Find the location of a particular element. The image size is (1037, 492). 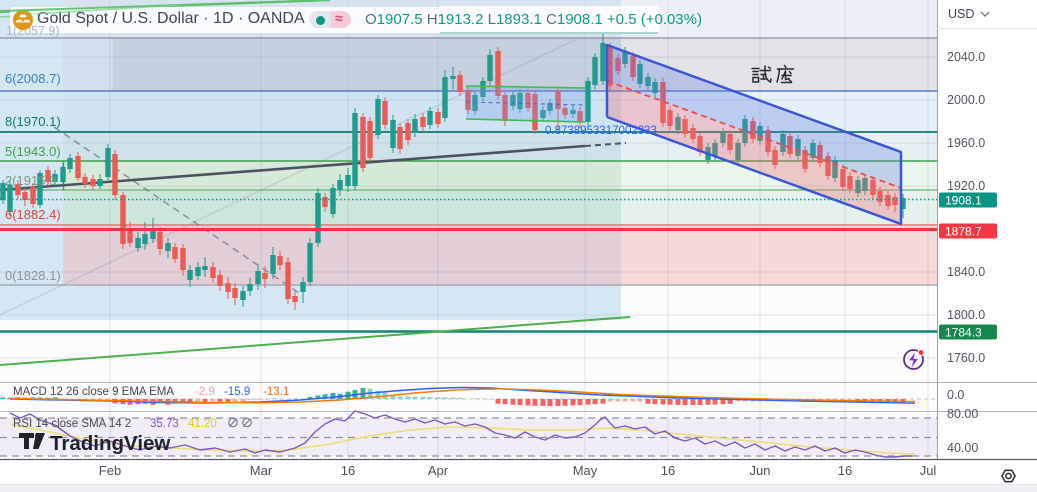

svg-text: -2.9 is located at coordinates (205, 392).